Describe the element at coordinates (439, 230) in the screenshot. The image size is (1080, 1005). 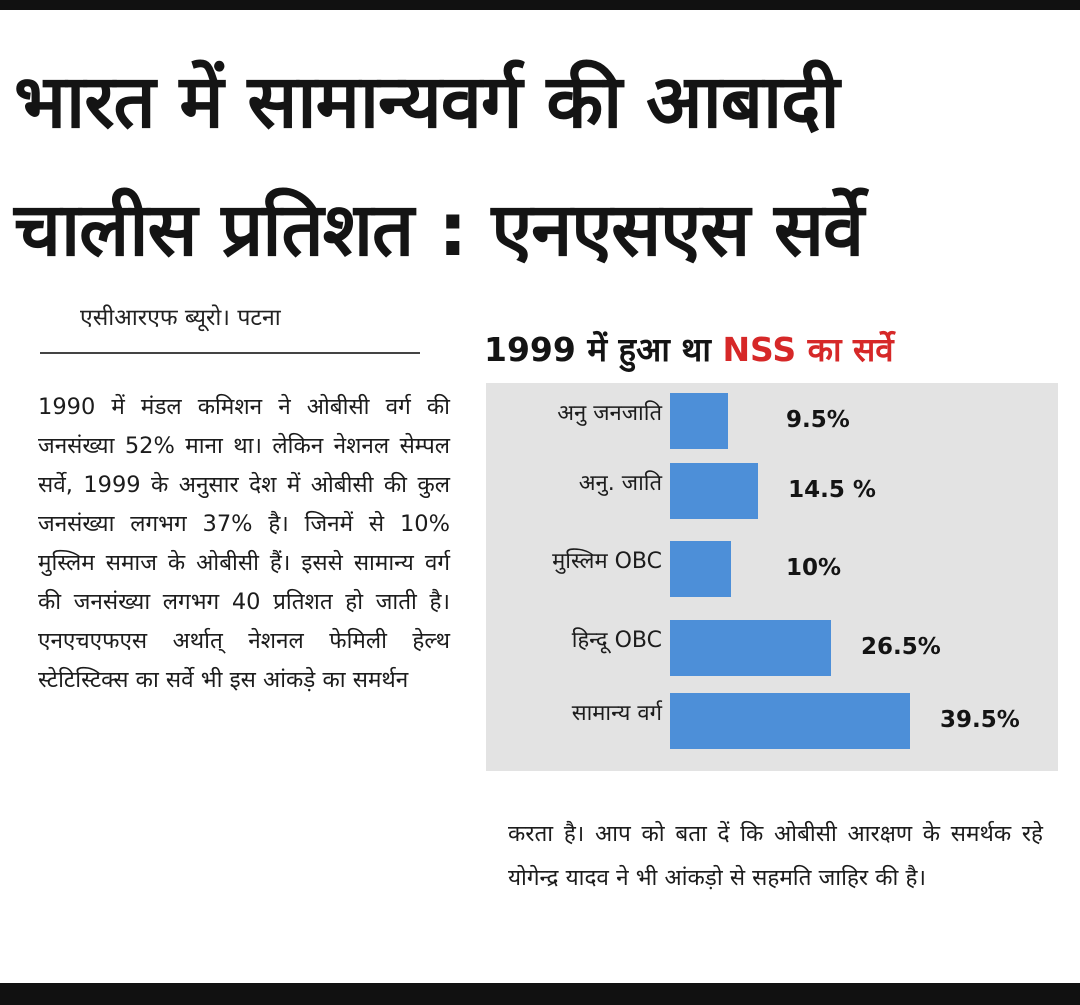
I see `headline-line-2: चालीस प्रतिशत : एनएसएस सर्वे` at that location.